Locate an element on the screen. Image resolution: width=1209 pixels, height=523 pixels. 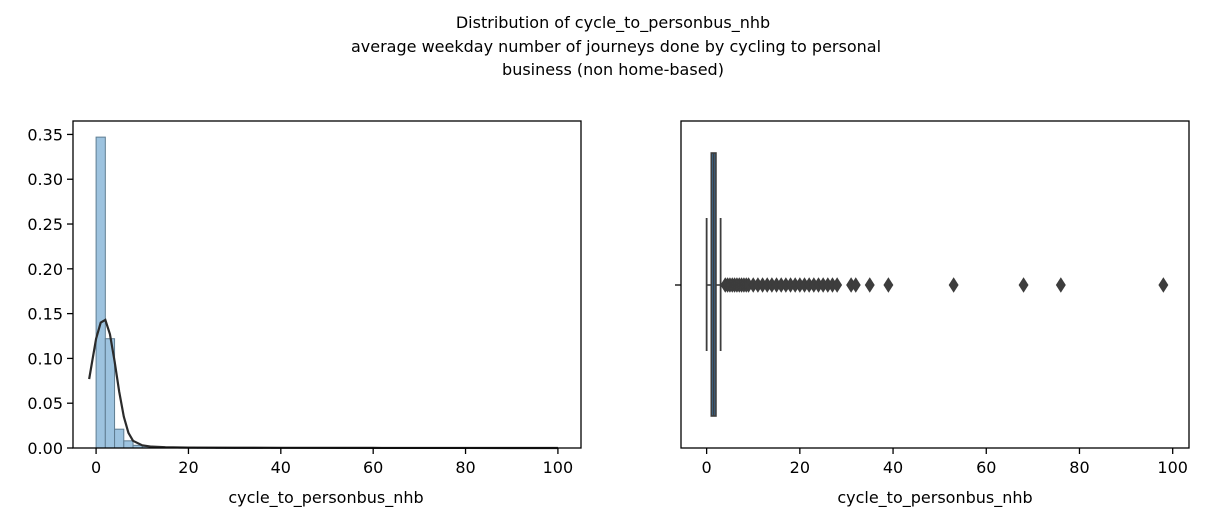
boxplot-elements is located at coordinates (713, 284).